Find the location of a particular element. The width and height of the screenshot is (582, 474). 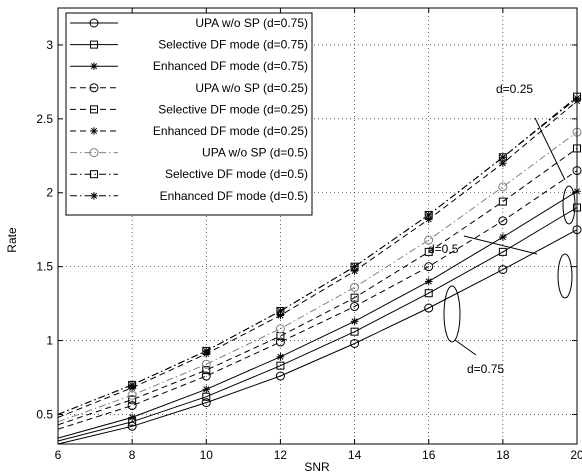

x-tick-label: 10 is located at coordinates (207, 455).